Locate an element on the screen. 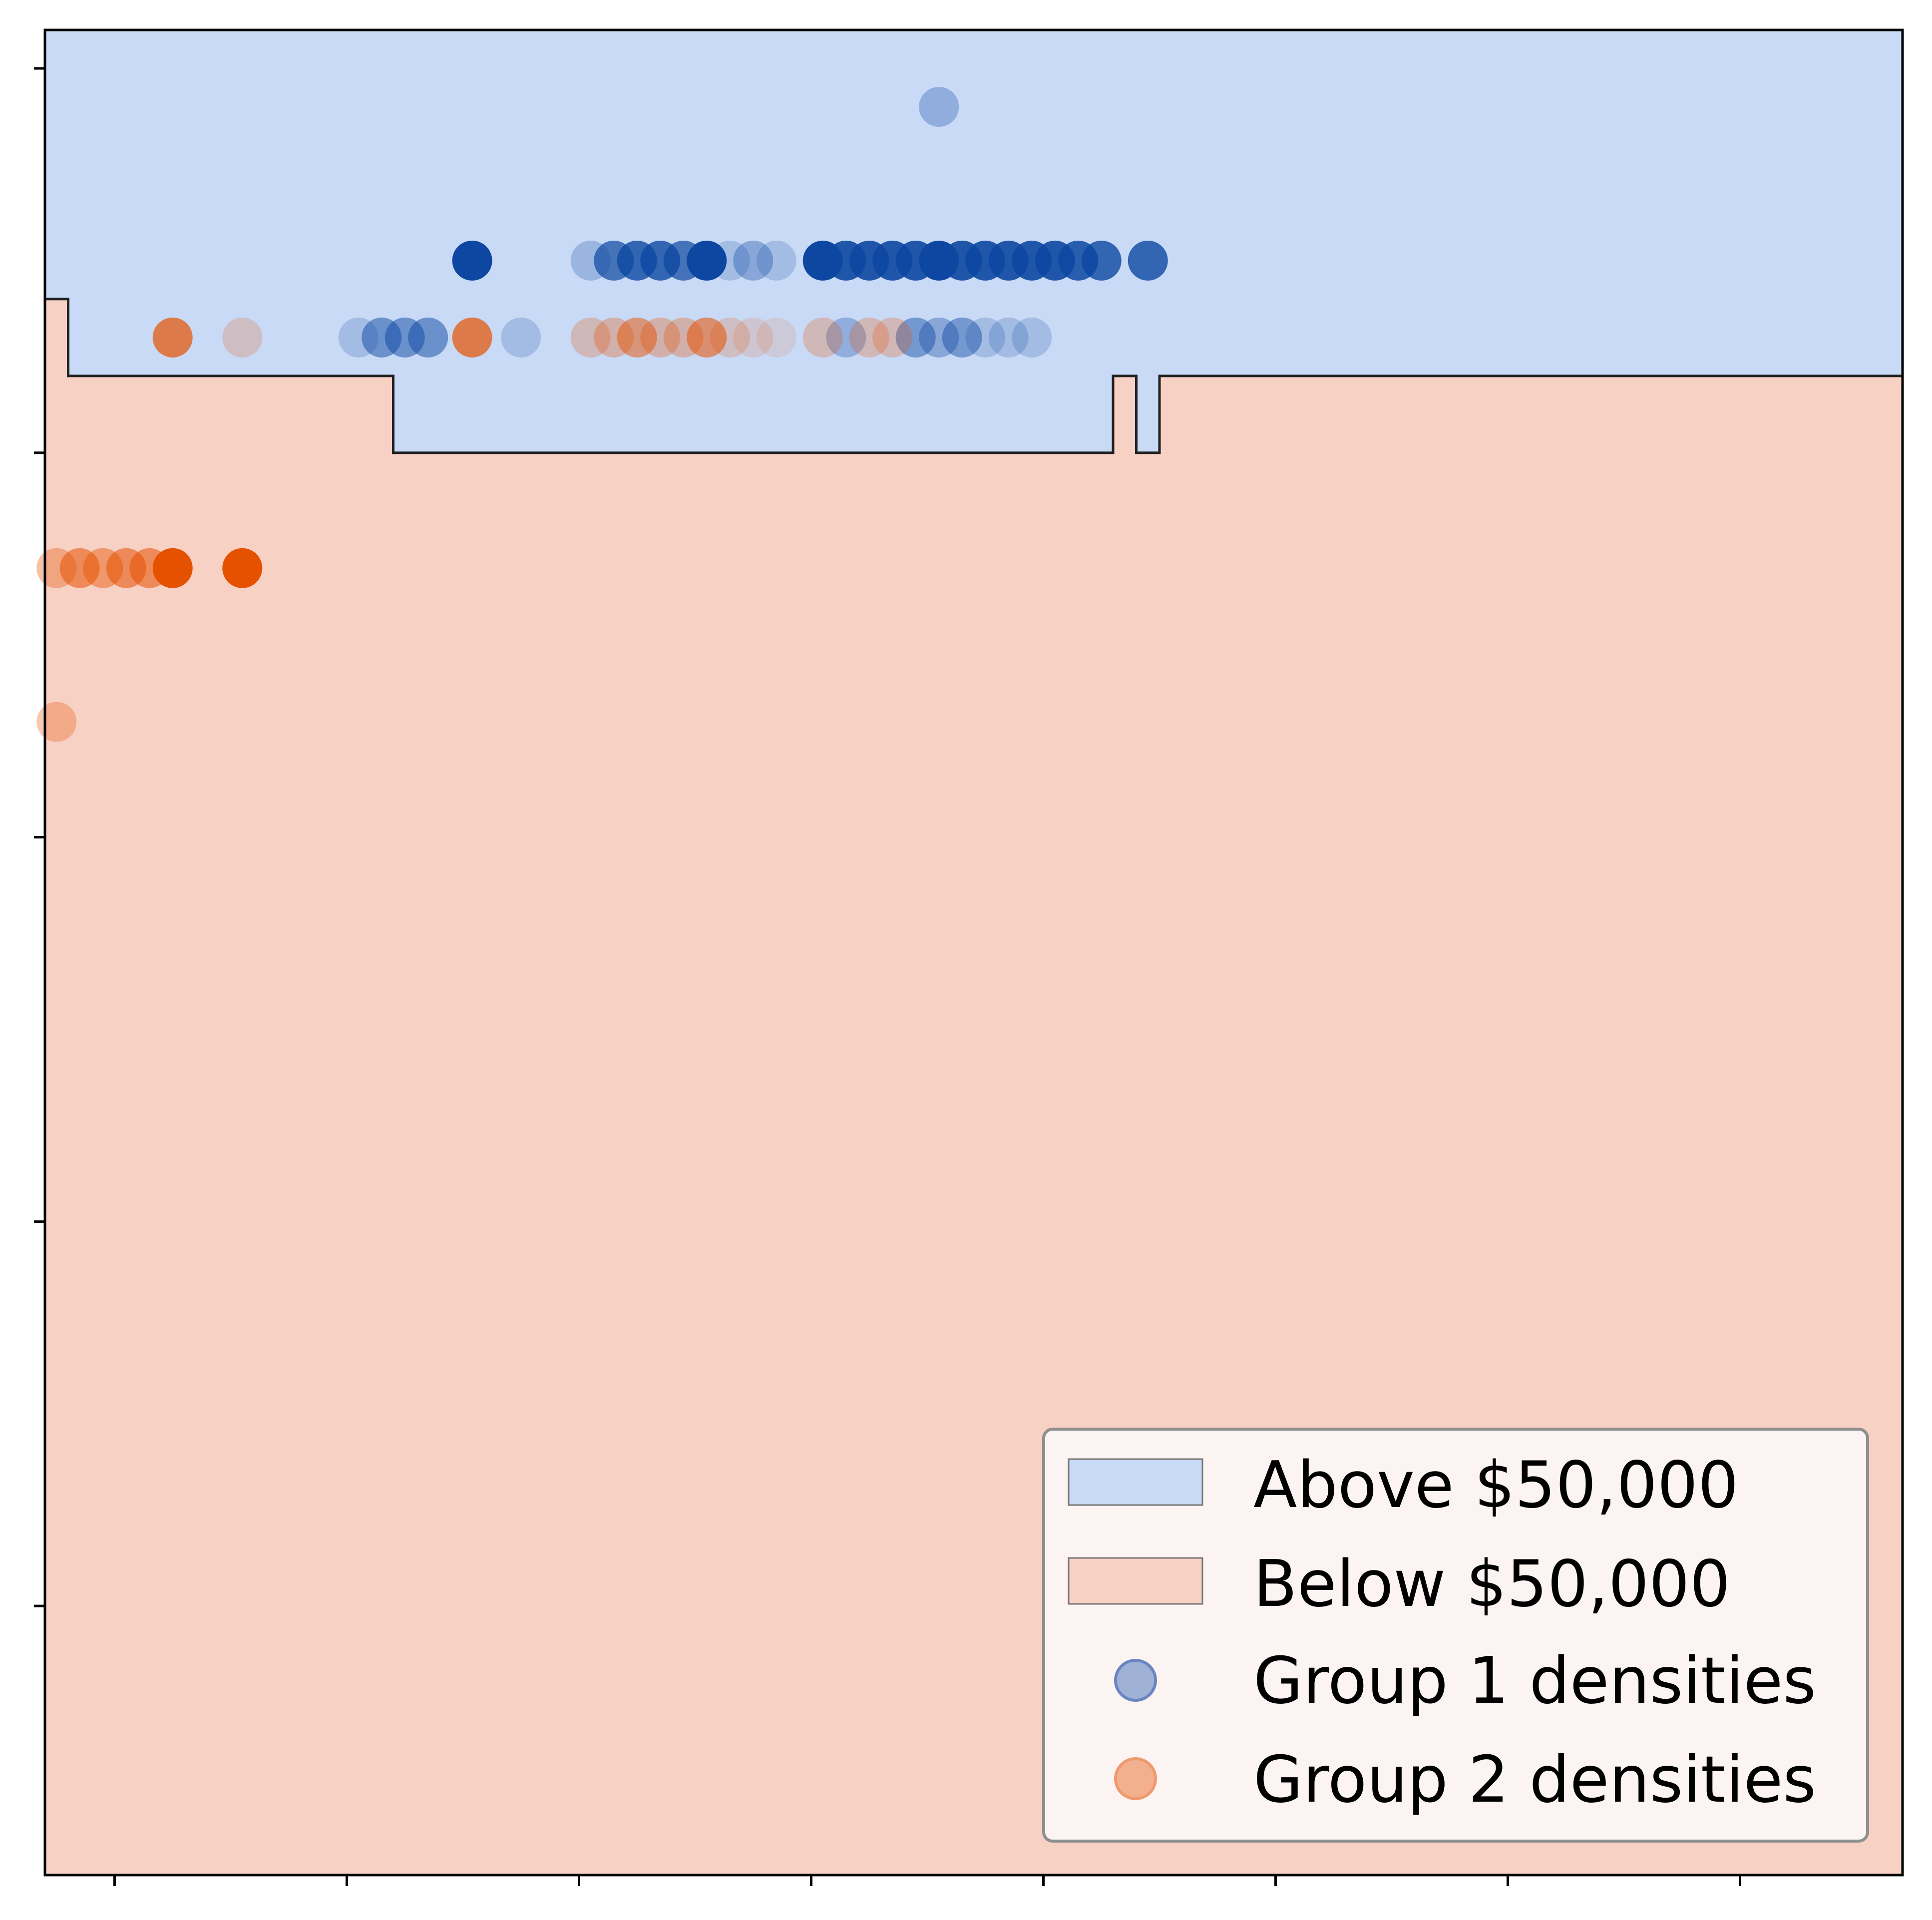 The image size is (1932, 1920). legend-label-below: Below $50,000 is located at coordinates (1491, 1584).